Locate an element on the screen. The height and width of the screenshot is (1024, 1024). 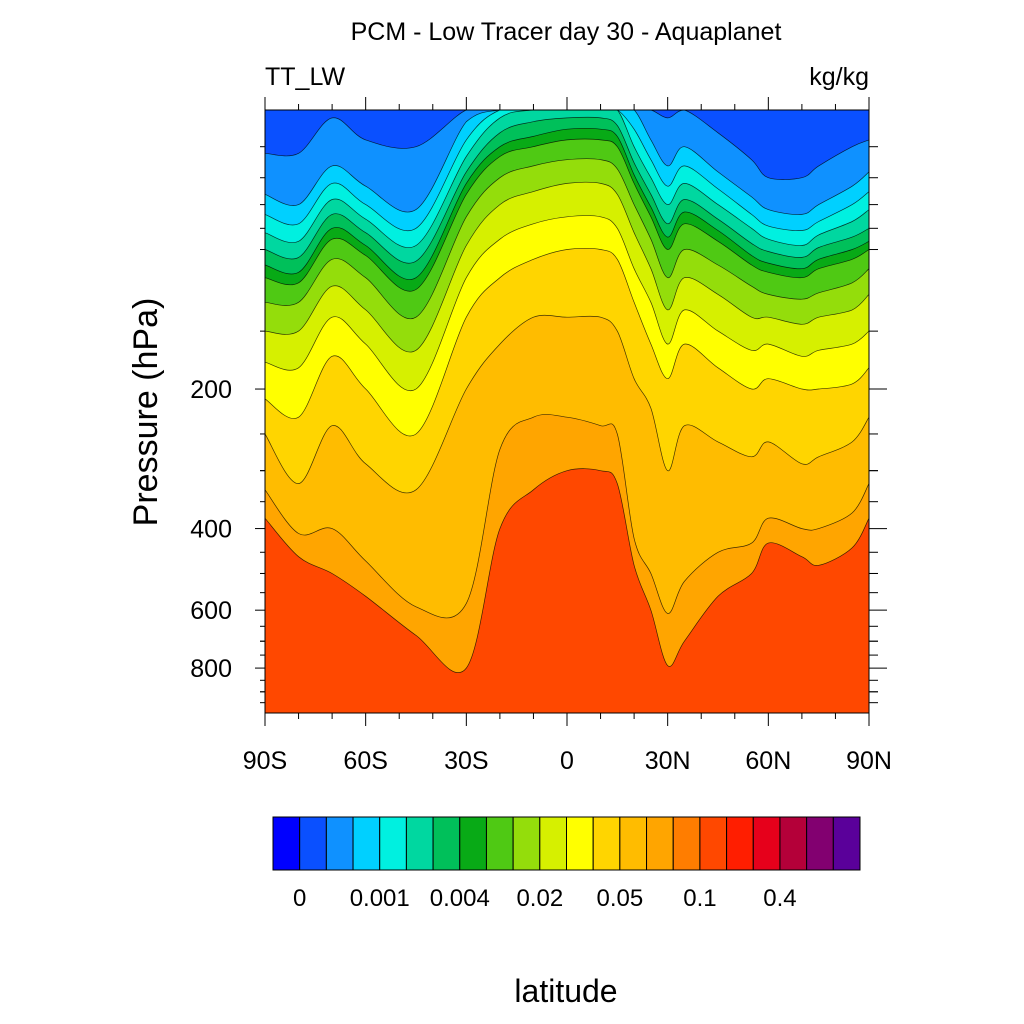
colorbar: 0 0.001 0.004 0.02 0.05 0.1 0.4 is located at coordinates (566, 864).